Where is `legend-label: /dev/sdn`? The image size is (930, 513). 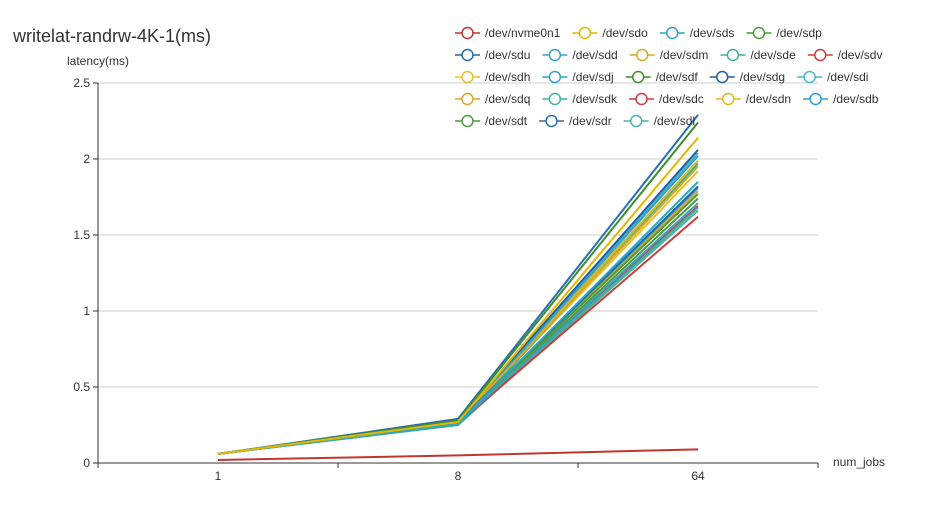
legend-label: /dev/sdn is located at coordinates (768, 99).